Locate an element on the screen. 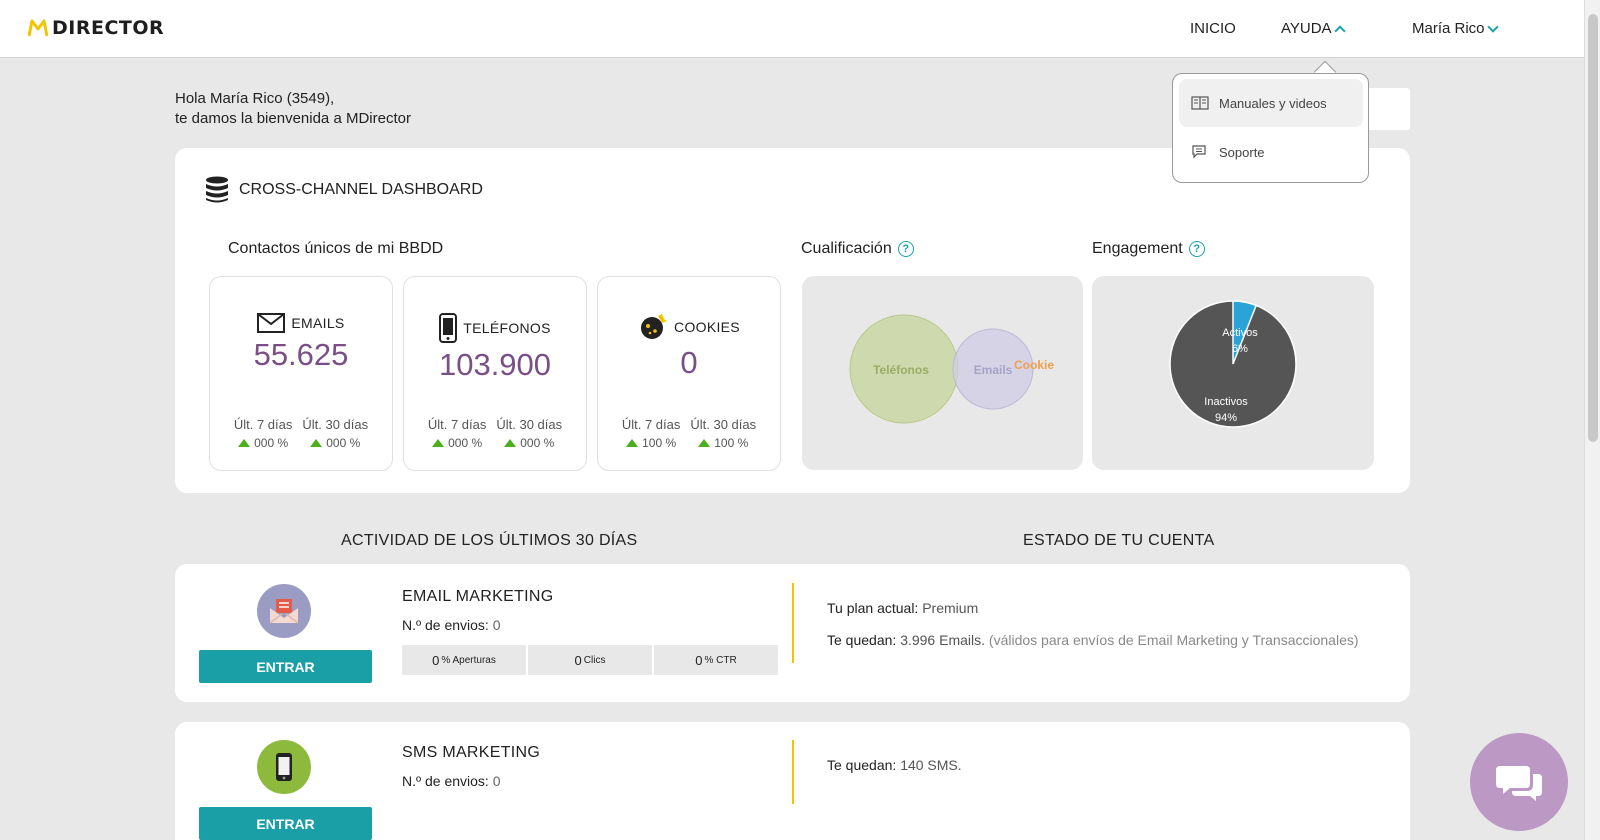 The image size is (1600, 840). nav-inicio: INICIO is located at coordinates (1213, 28).